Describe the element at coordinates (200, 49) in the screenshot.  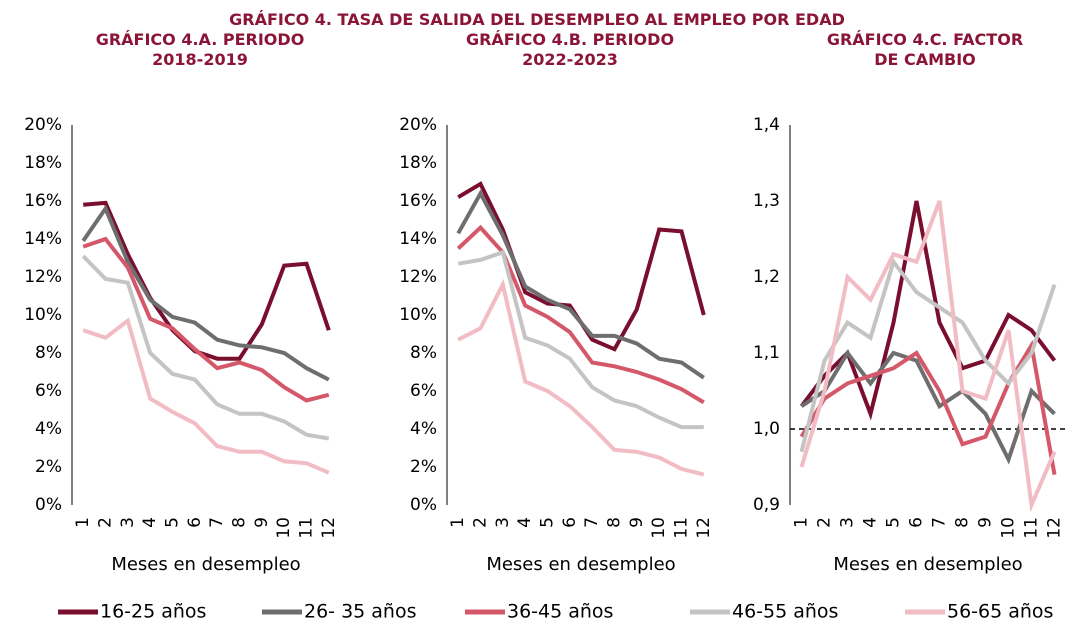
I see `chart-title: GRÁFICO 4.A. PERIODO 2018-2019` at that location.